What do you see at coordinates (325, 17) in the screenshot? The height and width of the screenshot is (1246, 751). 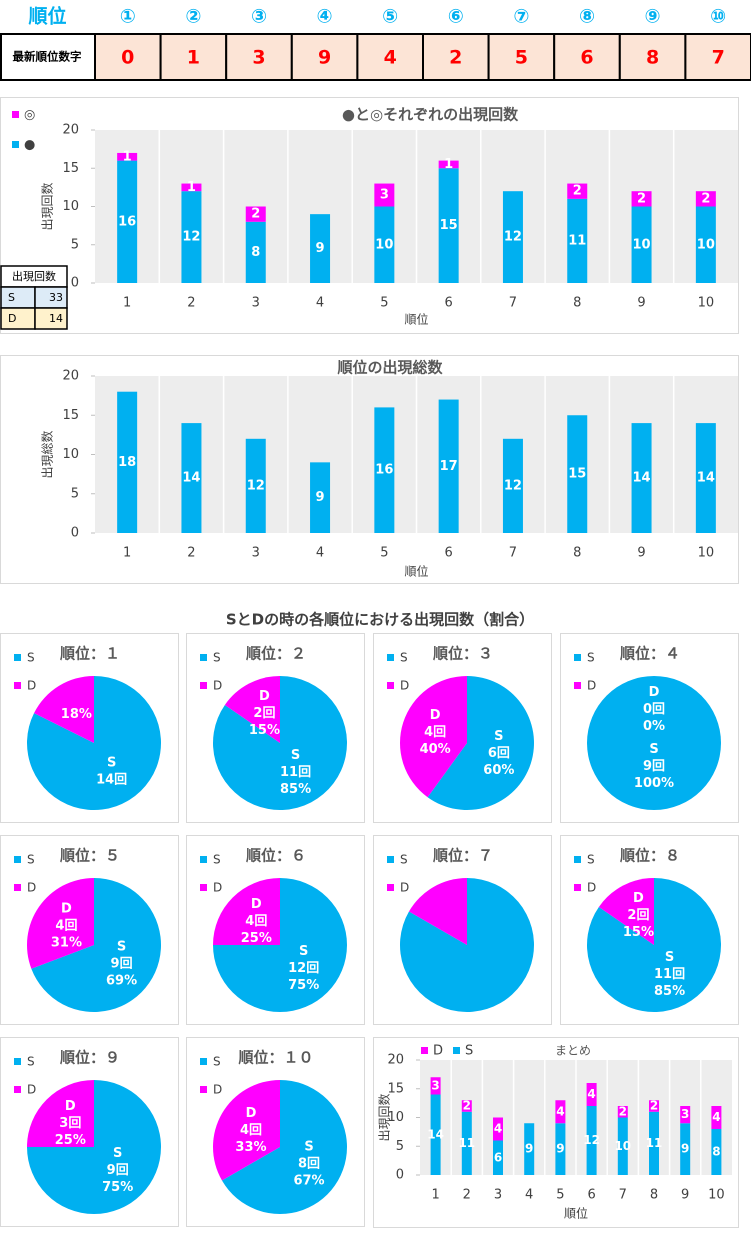 I see `header-cell: ④` at bounding box center [325, 17].